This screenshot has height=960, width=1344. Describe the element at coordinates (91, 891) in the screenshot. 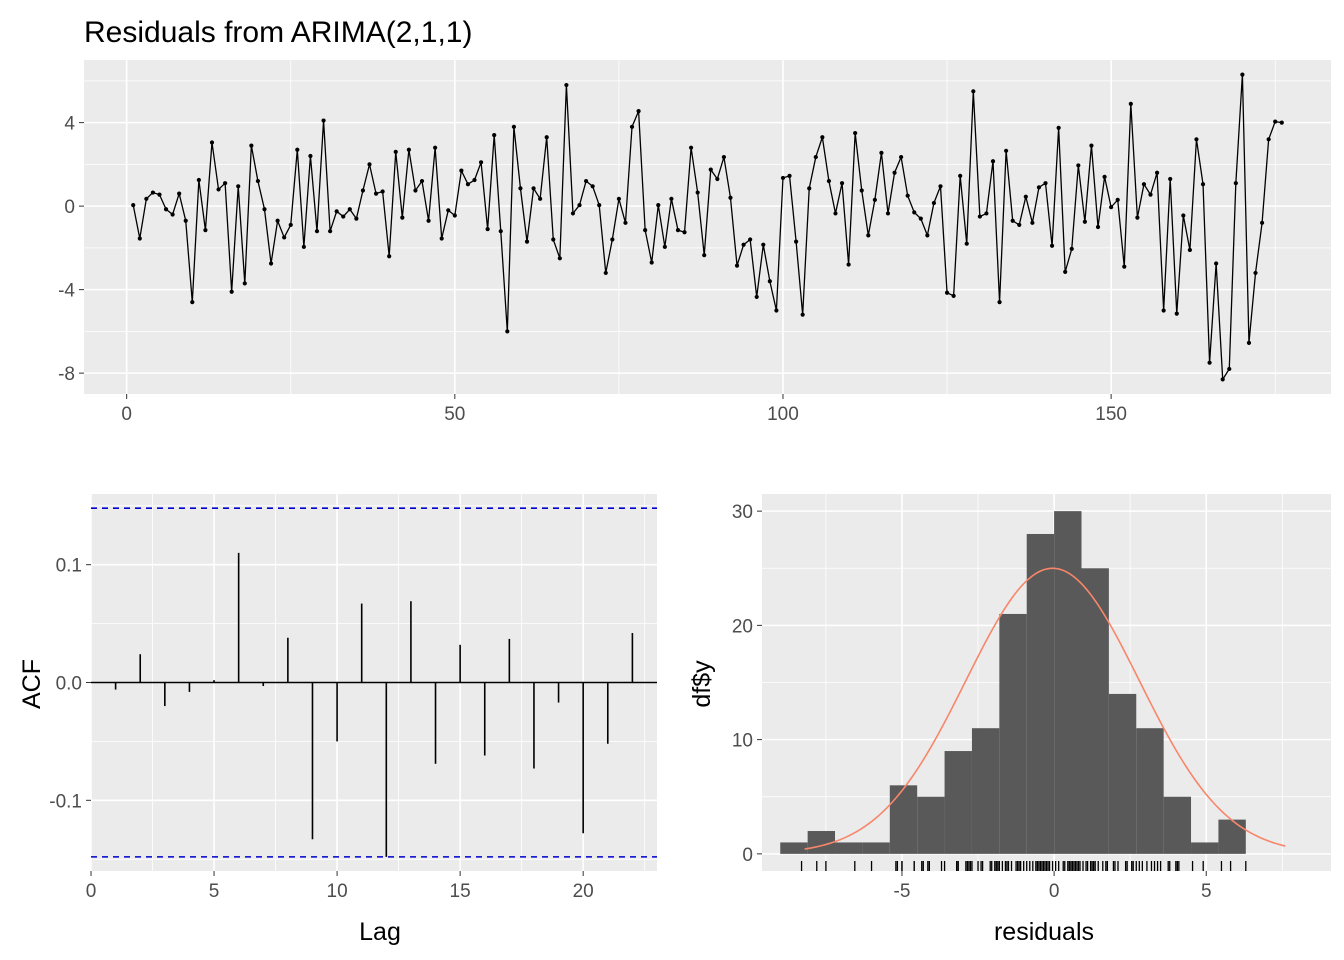

I see `acf-x-tick-label: 0` at that location.